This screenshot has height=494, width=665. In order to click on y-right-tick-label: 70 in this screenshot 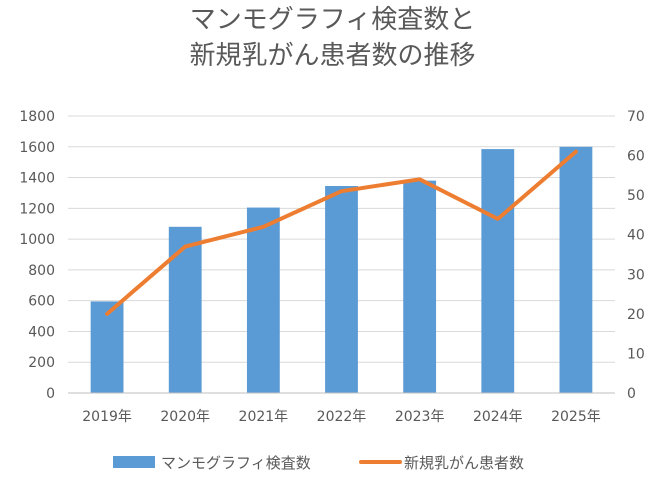, I will do `click(636, 117)`.